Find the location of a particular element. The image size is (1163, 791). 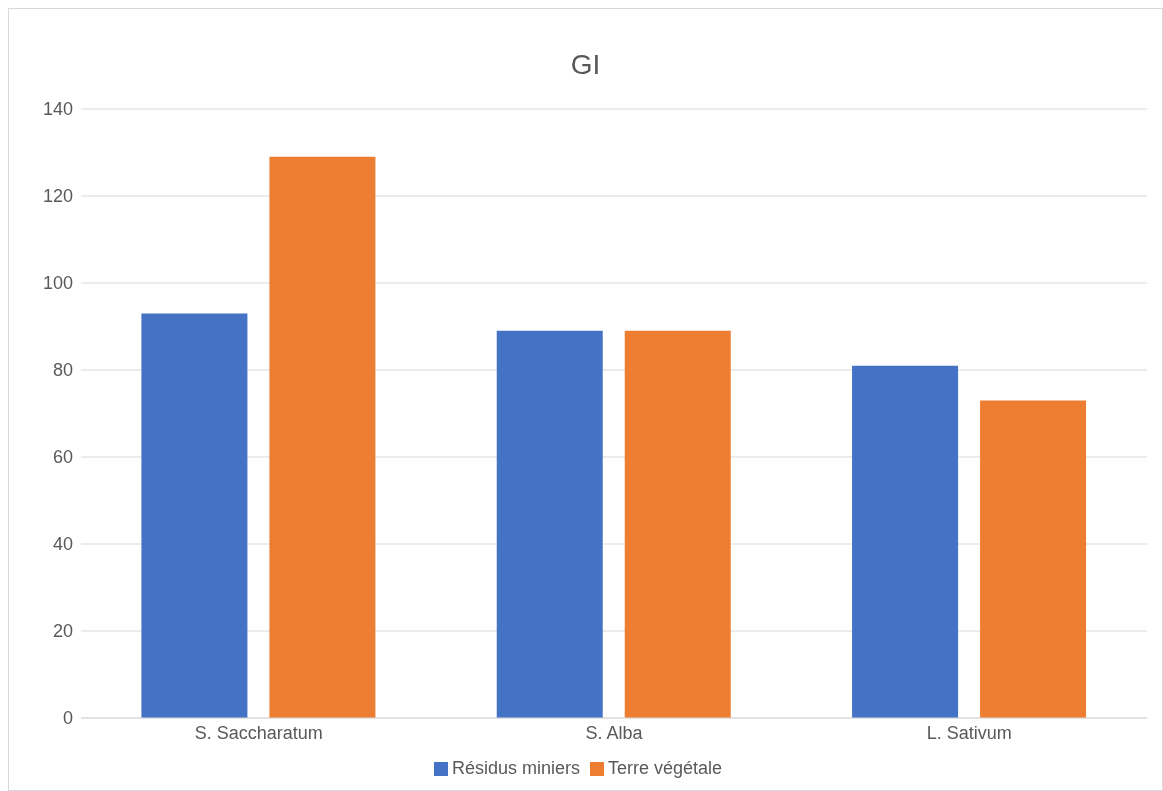

x-tick-label: L. Sativum is located at coordinates (969, 732).